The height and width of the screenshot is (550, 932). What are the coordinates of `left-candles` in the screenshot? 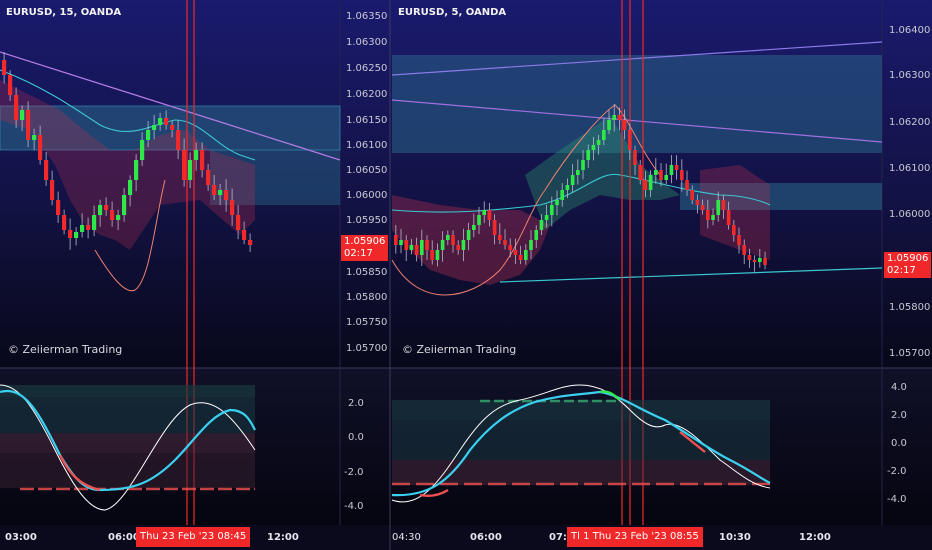 It's located at (127, 152).